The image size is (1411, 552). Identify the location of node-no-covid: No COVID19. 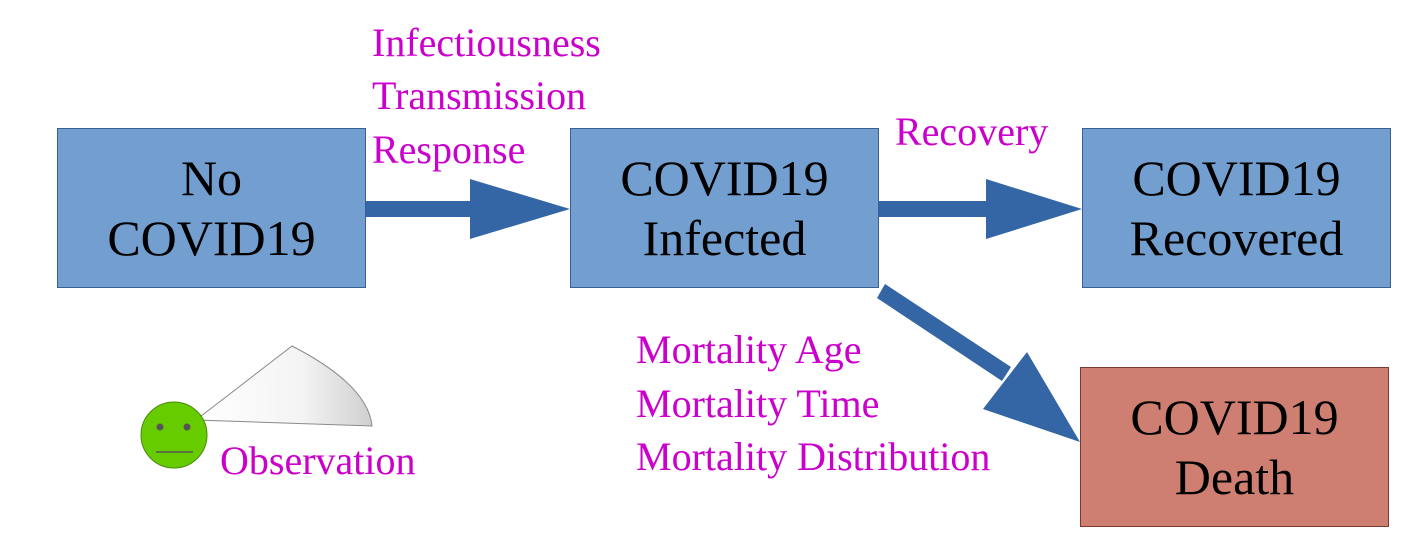
(211, 208).